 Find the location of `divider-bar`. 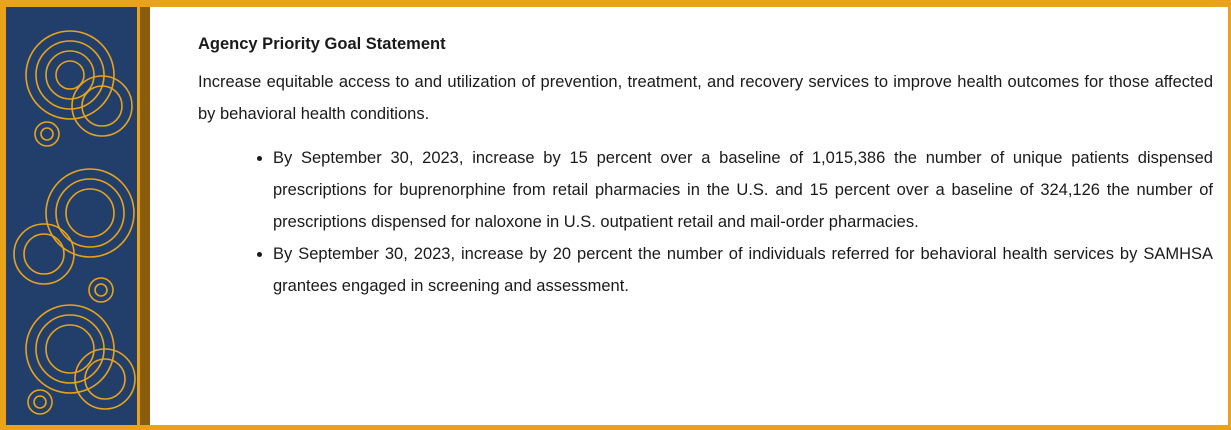

divider-bar is located at coordinates (143, 216).